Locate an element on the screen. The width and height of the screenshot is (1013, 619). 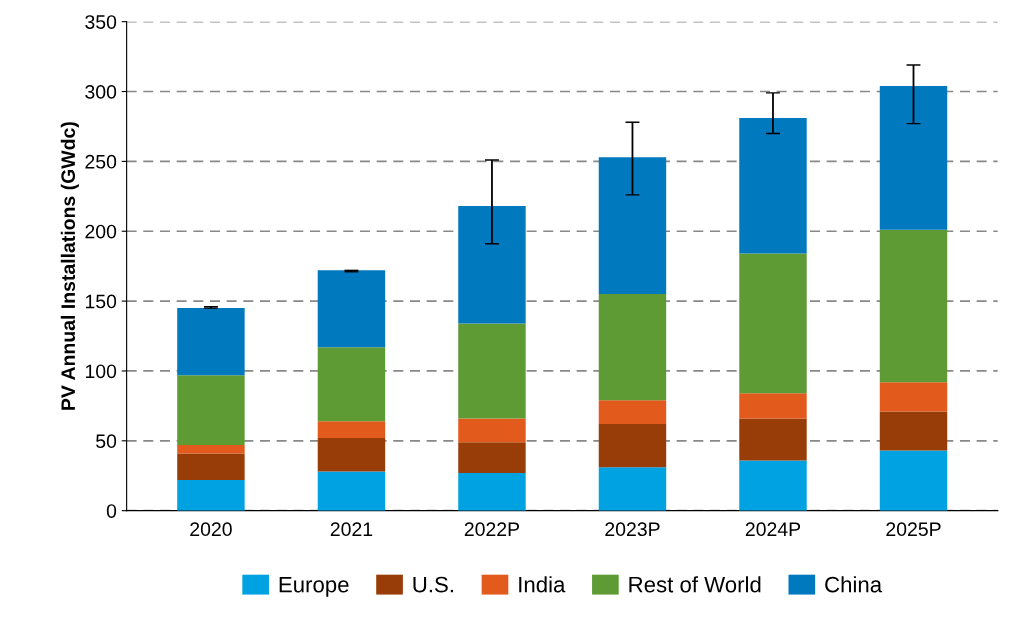
y-tick-label: 0 is located at coordinates (111, 511).